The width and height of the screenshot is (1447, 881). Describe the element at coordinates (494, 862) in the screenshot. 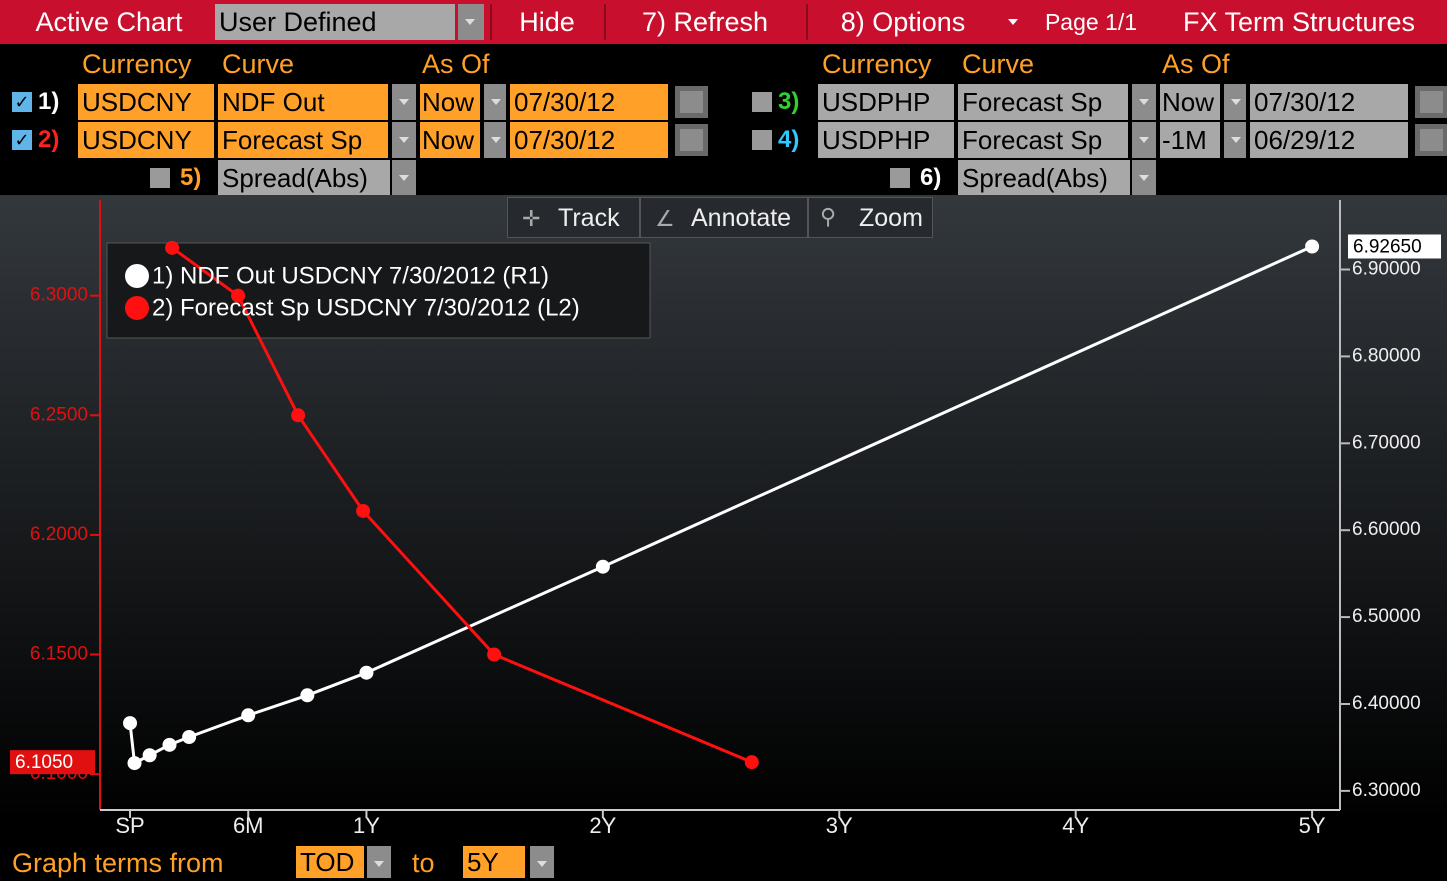

I see `terms-to: 5Y` at that location.